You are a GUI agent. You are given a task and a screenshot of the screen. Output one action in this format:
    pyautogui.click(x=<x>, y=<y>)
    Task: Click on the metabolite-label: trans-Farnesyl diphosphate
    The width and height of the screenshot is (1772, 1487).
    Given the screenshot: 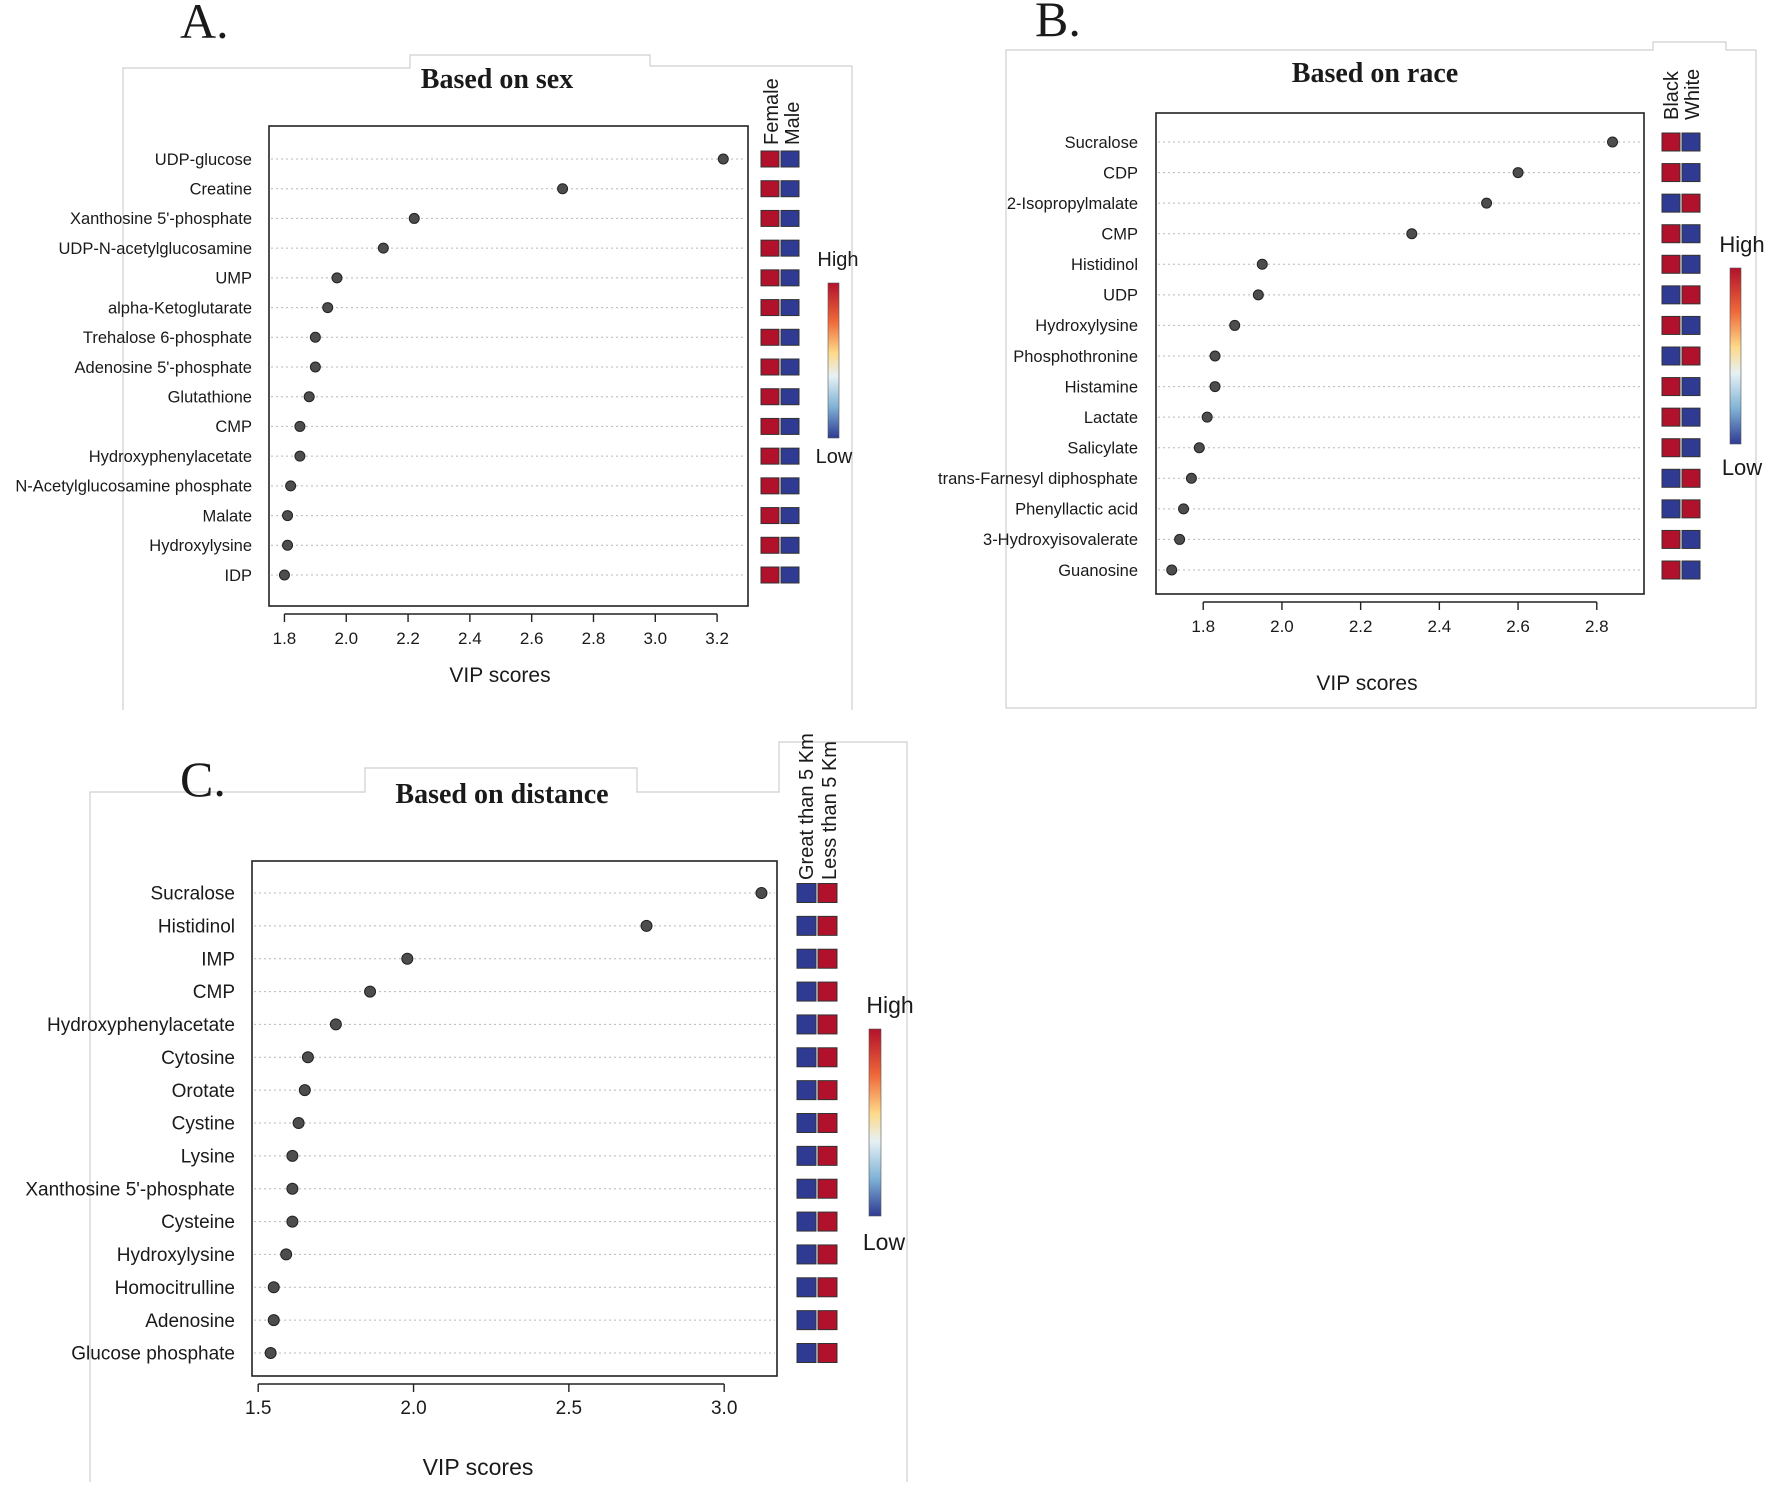 What is the action you would take?
    pyautogui.click(x=1038, y=479)
    